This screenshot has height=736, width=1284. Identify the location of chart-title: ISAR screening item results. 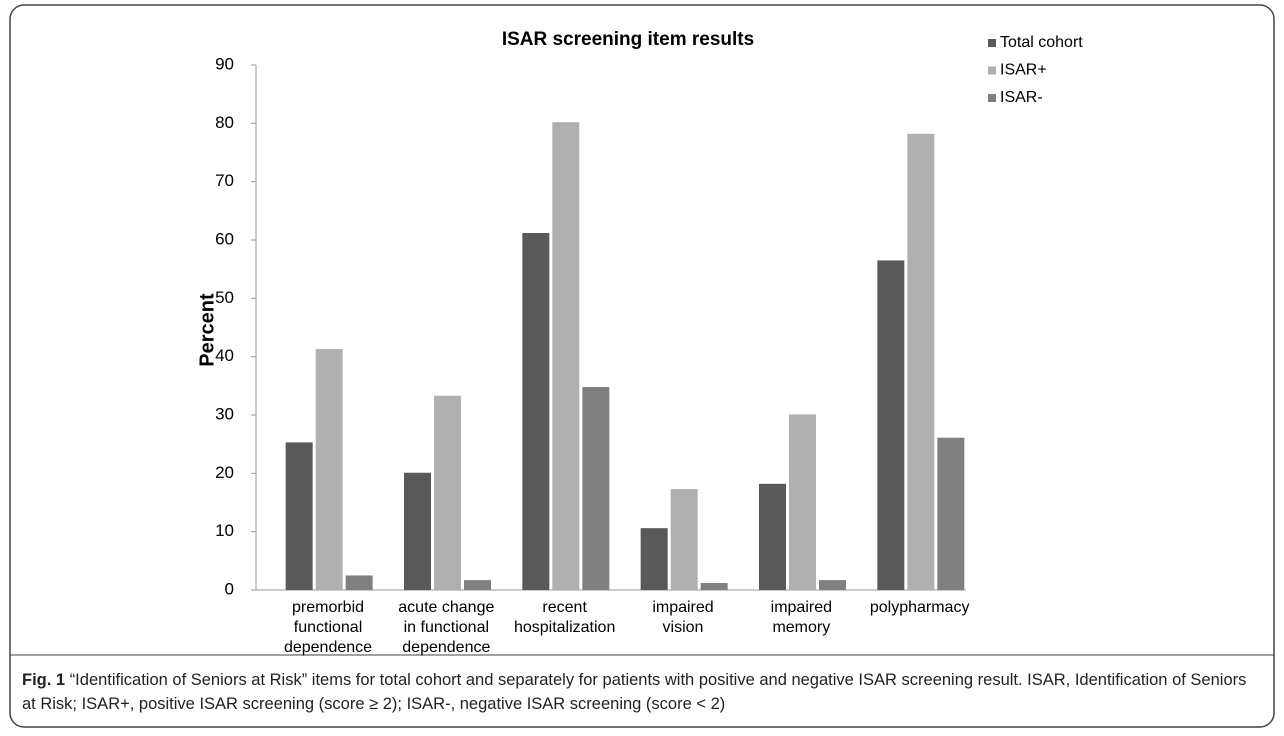
(628, 39).